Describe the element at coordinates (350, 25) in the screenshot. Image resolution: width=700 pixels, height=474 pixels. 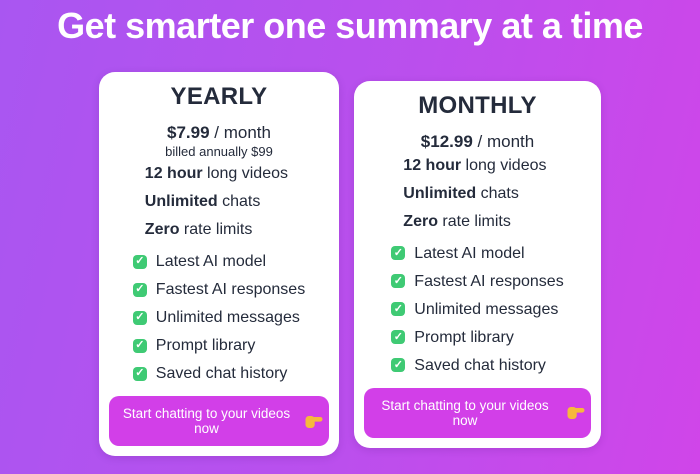
I see `page-title: Get smarter one summary at a time` at that location.